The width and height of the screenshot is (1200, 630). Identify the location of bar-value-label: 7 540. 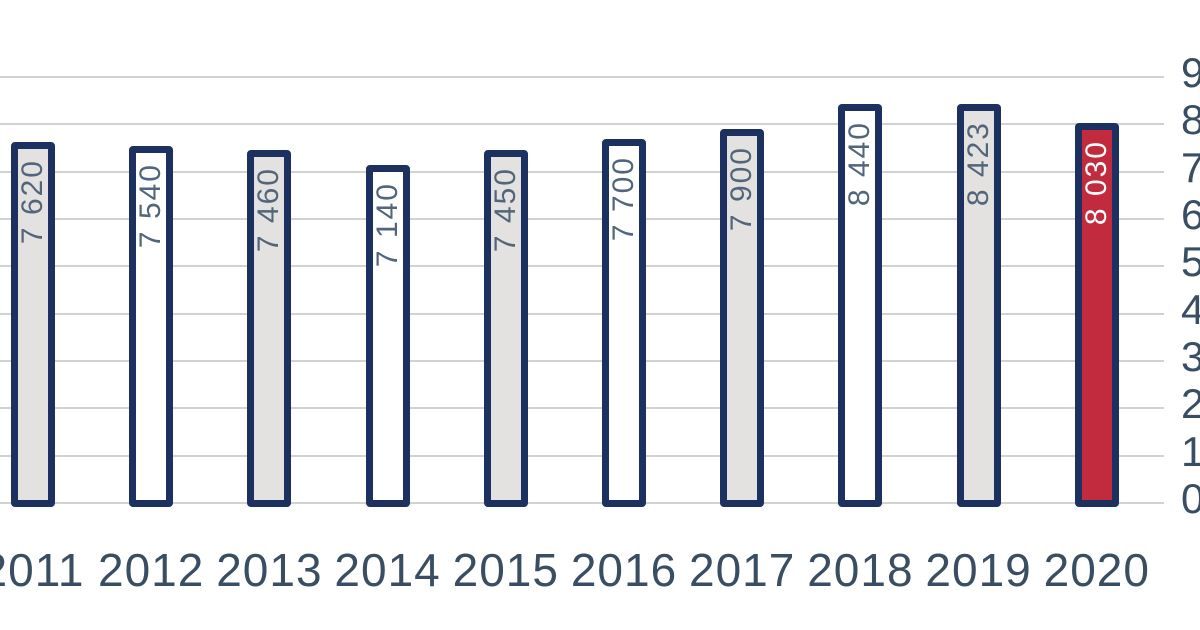
(151, 206).